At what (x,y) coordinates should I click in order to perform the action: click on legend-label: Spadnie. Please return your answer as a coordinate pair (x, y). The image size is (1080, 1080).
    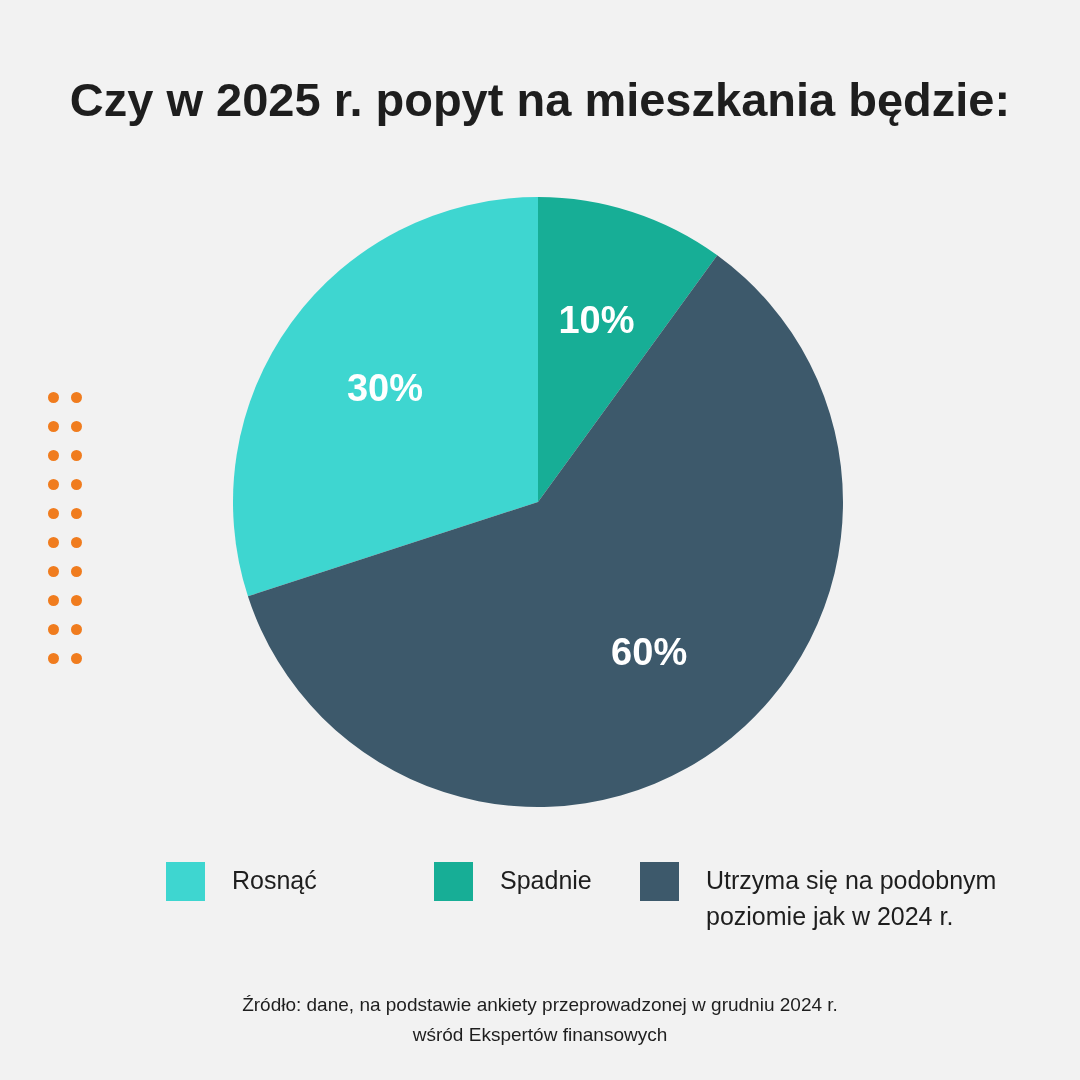
    Looking at the image, I should click on (546, 880).